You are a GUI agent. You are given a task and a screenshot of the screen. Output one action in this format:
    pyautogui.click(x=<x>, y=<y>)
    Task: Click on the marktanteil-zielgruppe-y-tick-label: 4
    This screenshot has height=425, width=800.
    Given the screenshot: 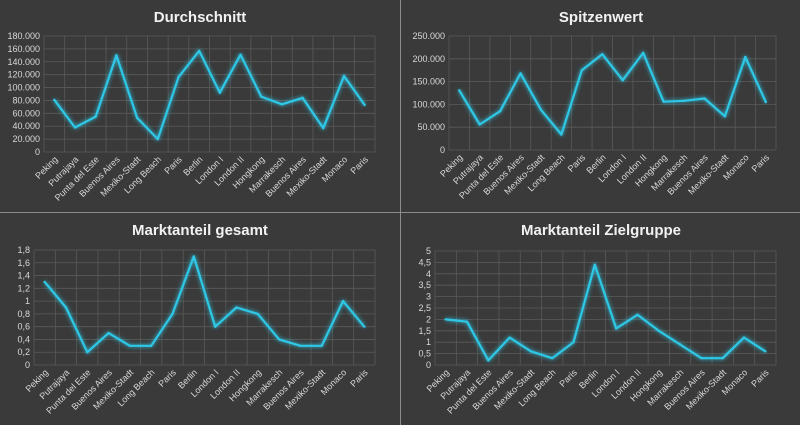 What is the action you would take?
    pyautogui.click(x=428, y=274)
    